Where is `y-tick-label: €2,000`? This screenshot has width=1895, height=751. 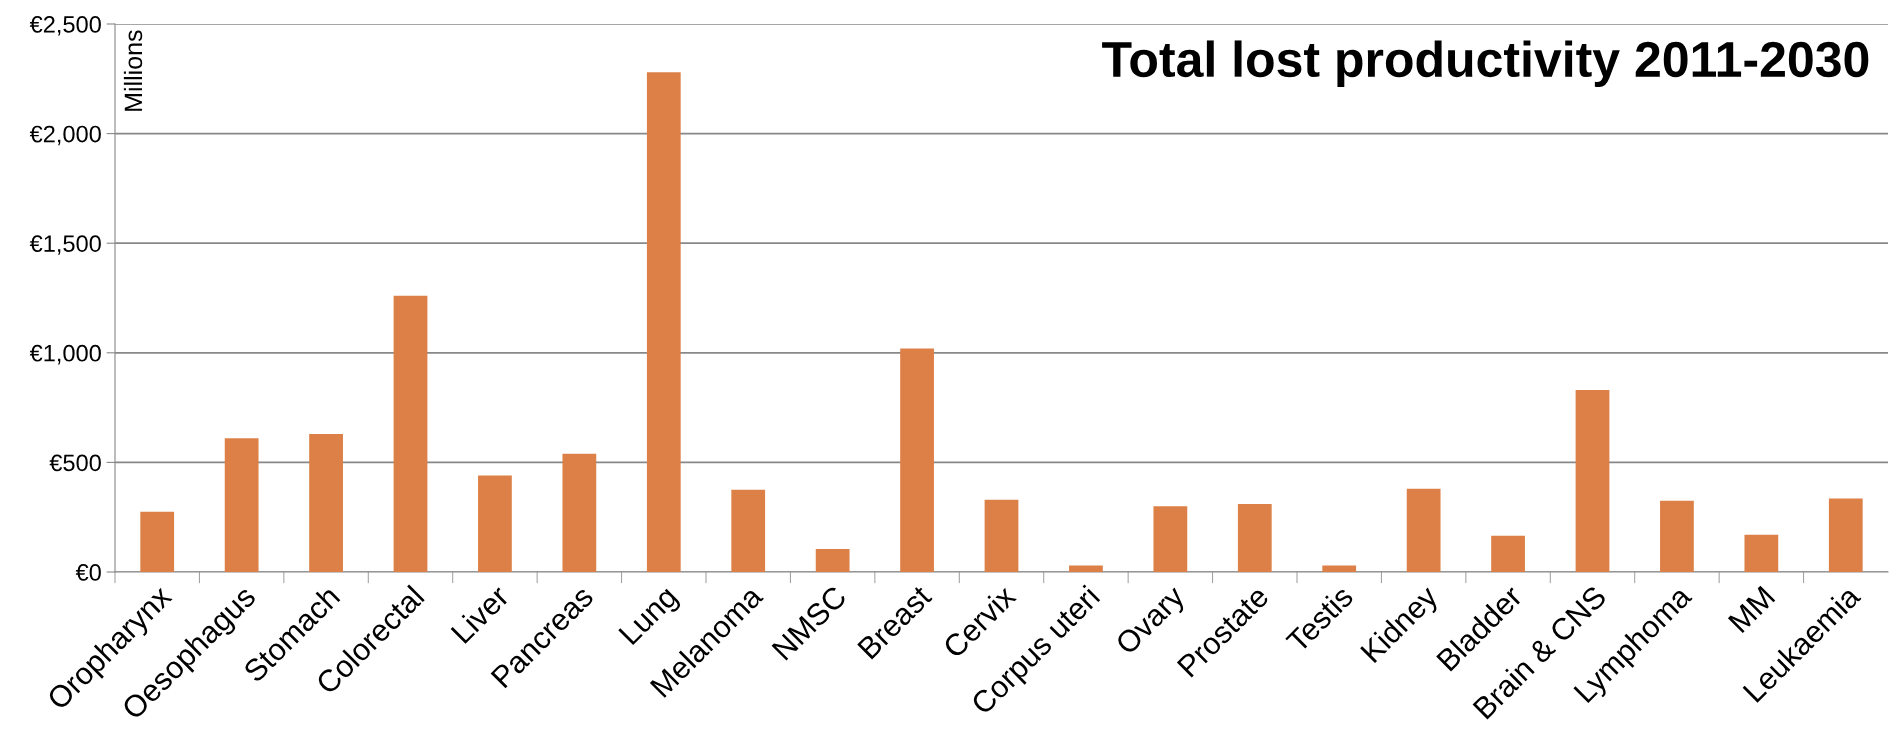 y-tick-label: €2,000 is located at coordinates (65, 135).